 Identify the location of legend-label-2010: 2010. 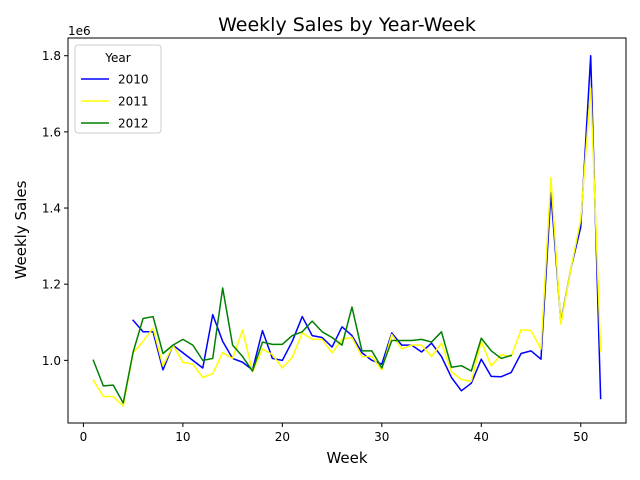
(133, 80).